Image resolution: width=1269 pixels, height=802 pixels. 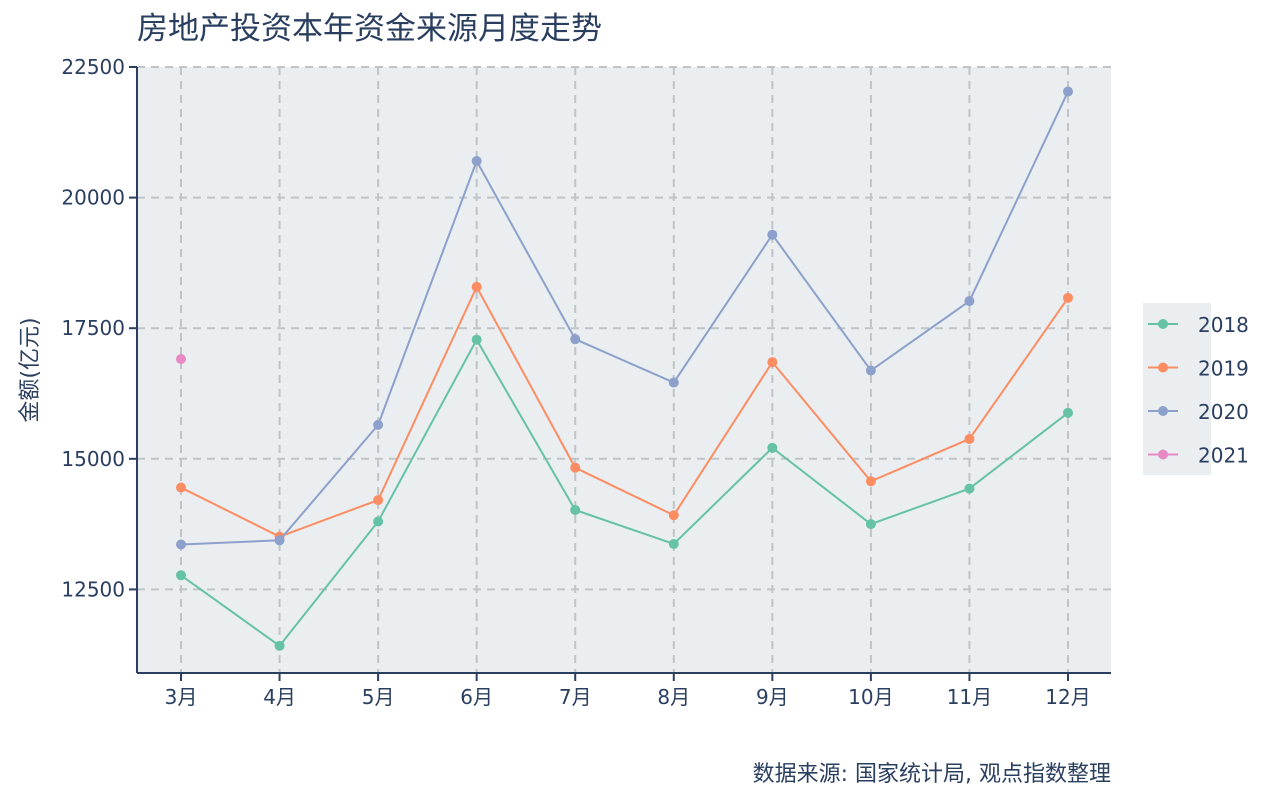 I want to click on y-tick-label: 22500, so click(x=93, y=67).